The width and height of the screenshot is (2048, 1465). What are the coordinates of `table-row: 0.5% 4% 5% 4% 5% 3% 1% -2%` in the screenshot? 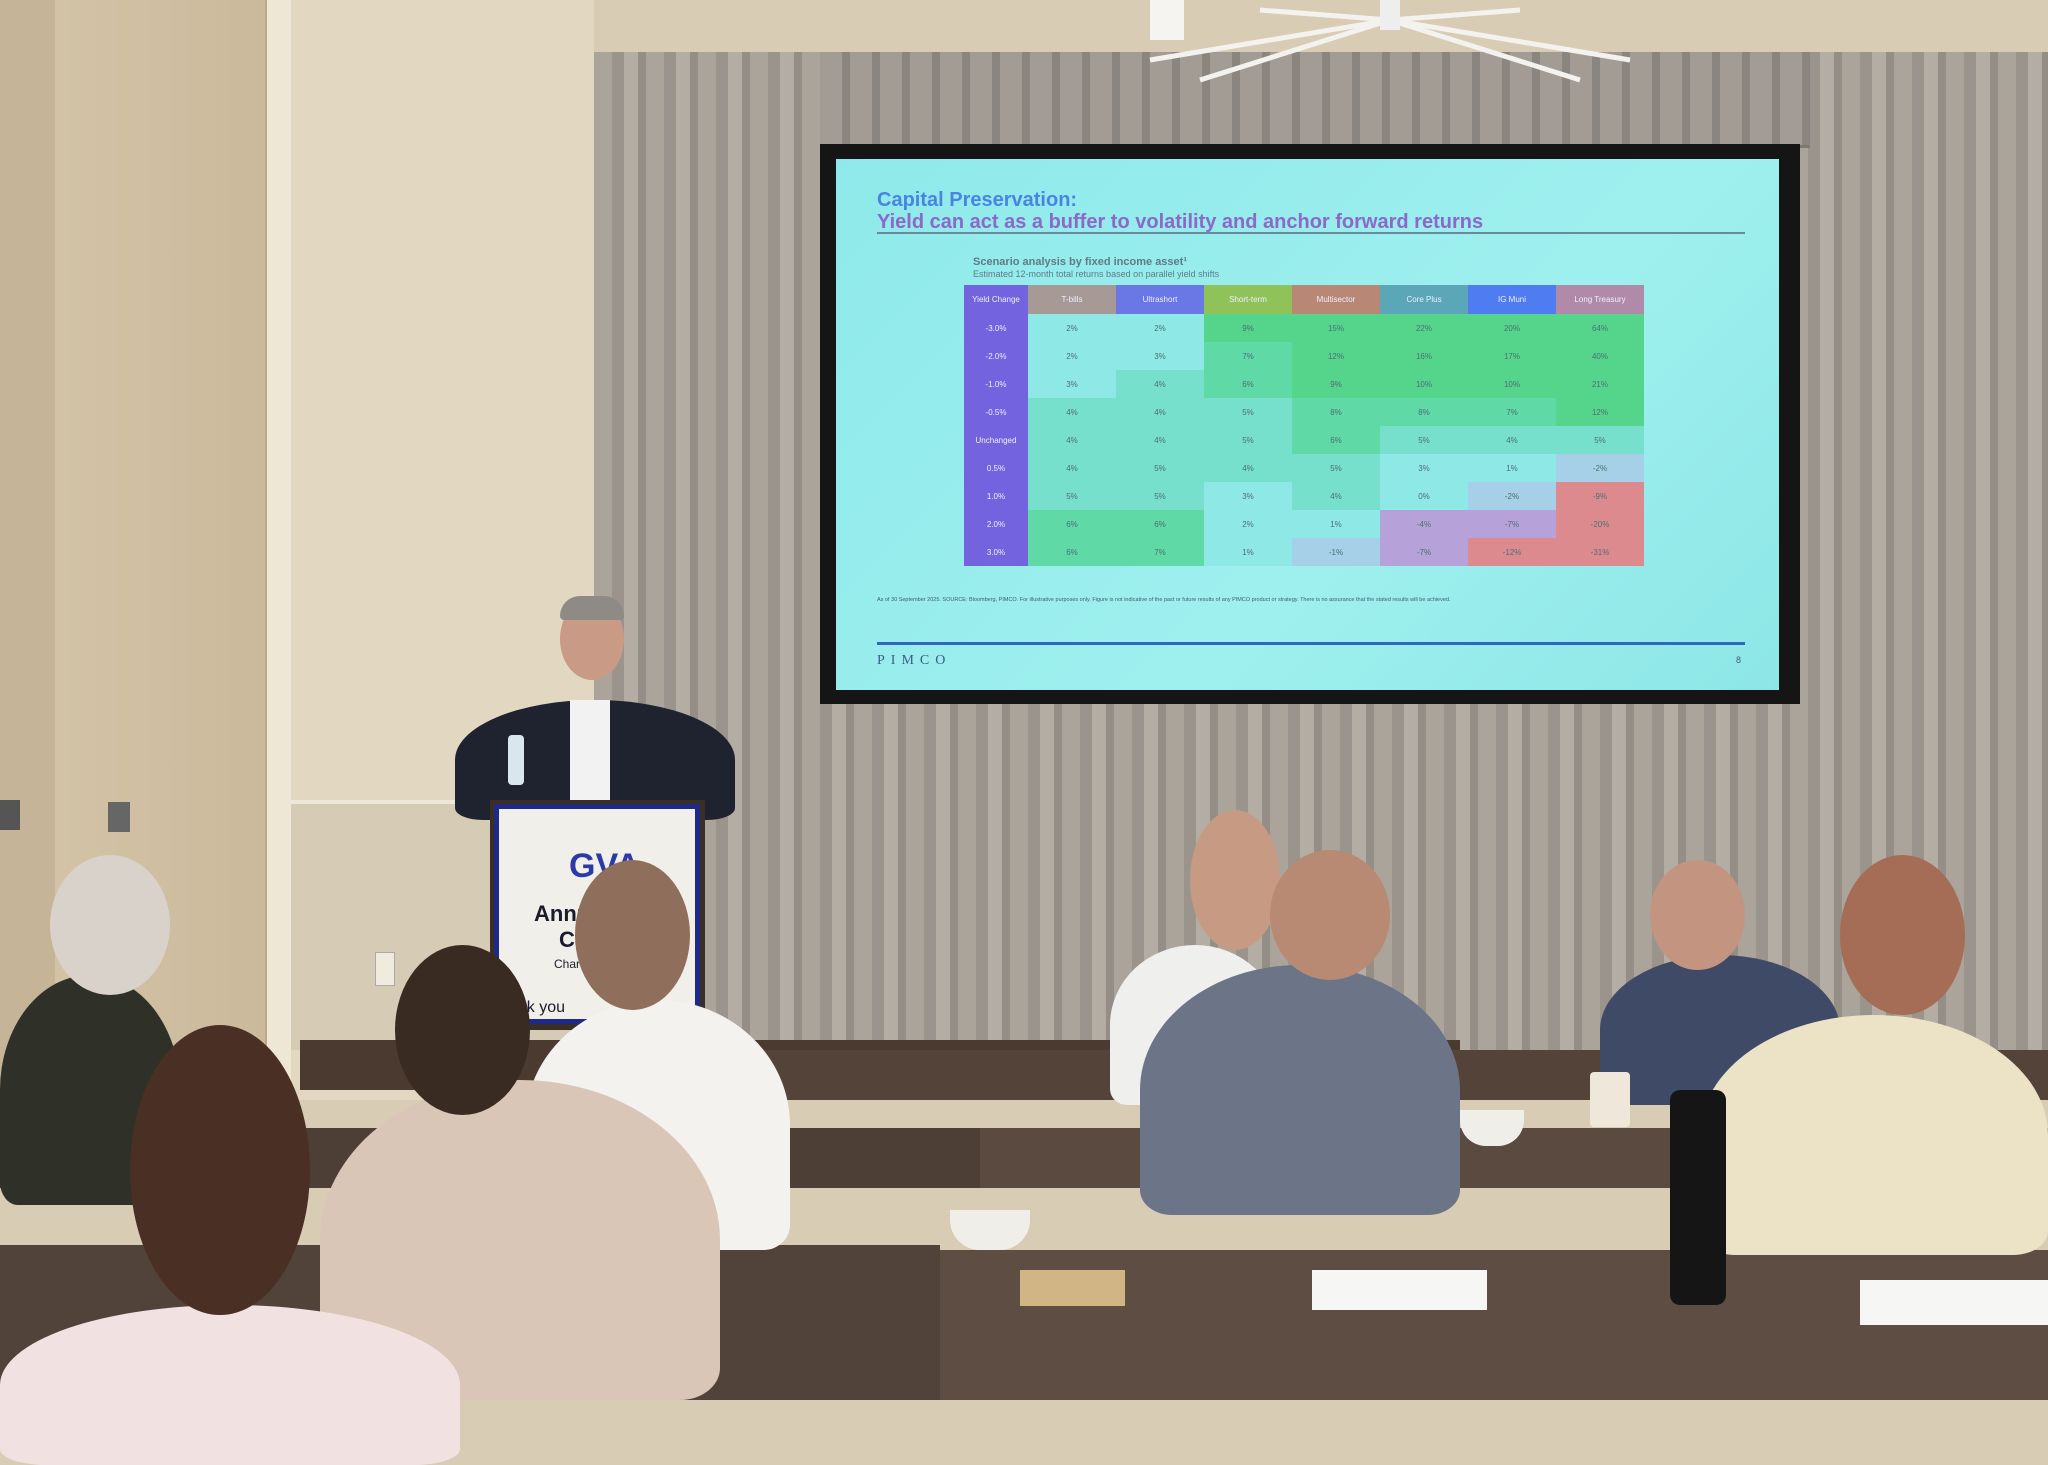 It's located at (1304, 468).